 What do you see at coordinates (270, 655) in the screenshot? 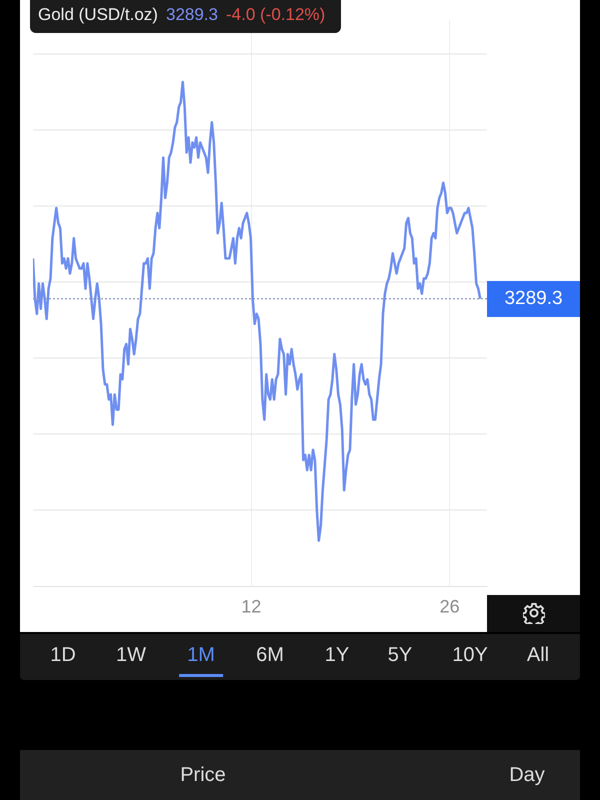
I see `text: 6M` at bounding box center [270, 655].